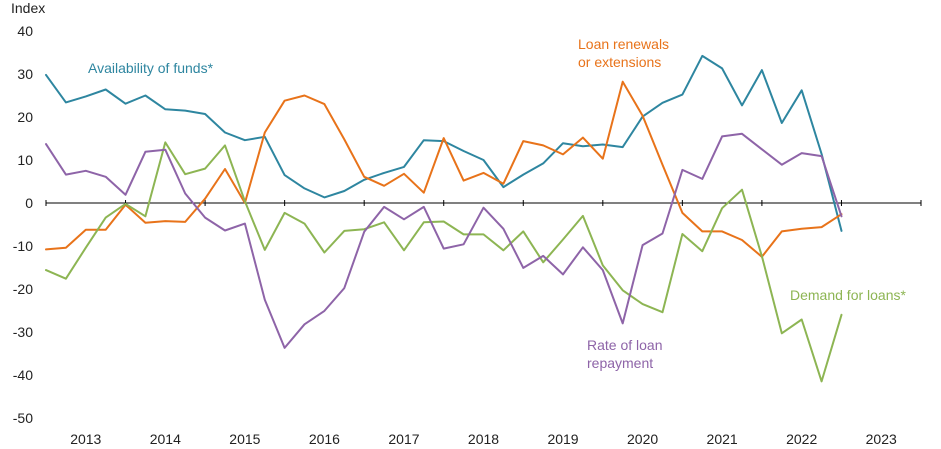 The image size is (941, 449). Describe the element at coordinates (620, 363) in the screenshot. I see `series-label-line: repayment` at that location.